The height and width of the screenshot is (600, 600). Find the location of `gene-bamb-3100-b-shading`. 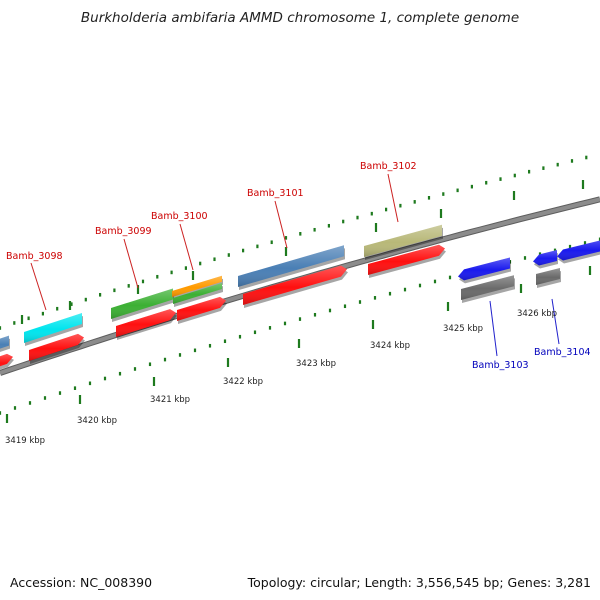

gene-bamb-3100-b-shading is located at coordinates (197, 293).